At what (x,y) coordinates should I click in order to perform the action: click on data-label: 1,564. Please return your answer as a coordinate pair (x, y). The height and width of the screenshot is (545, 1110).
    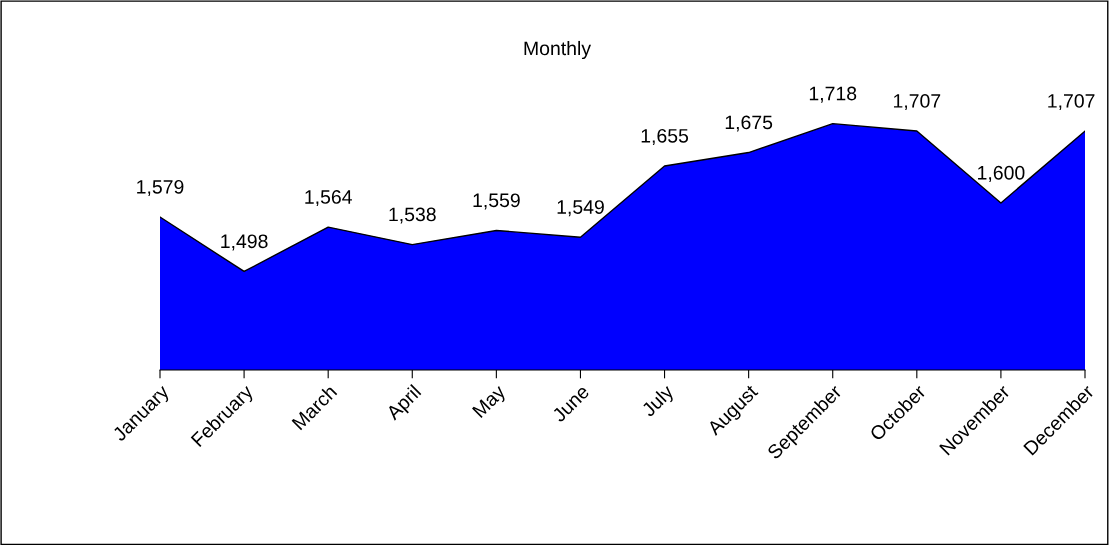
    Looking at the image, I should click on (328, 198).